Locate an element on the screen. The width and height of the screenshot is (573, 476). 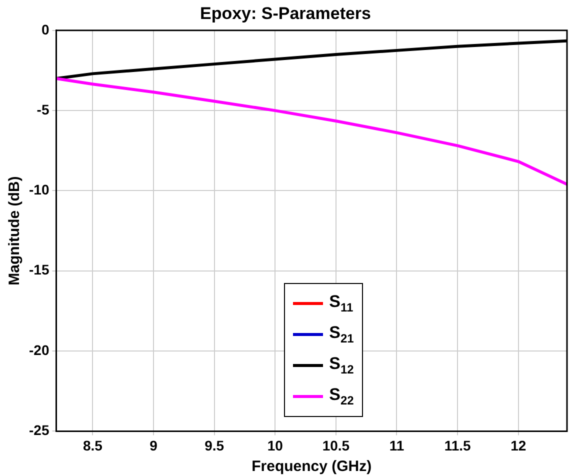
y-tick-label: -20 is located at coordinates (39, 350).